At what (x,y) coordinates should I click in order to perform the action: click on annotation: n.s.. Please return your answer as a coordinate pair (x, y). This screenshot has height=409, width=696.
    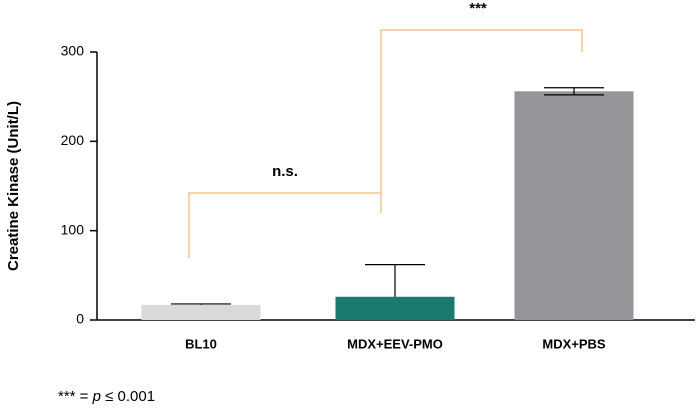
    Looking at the image, I should click on (285, 171).